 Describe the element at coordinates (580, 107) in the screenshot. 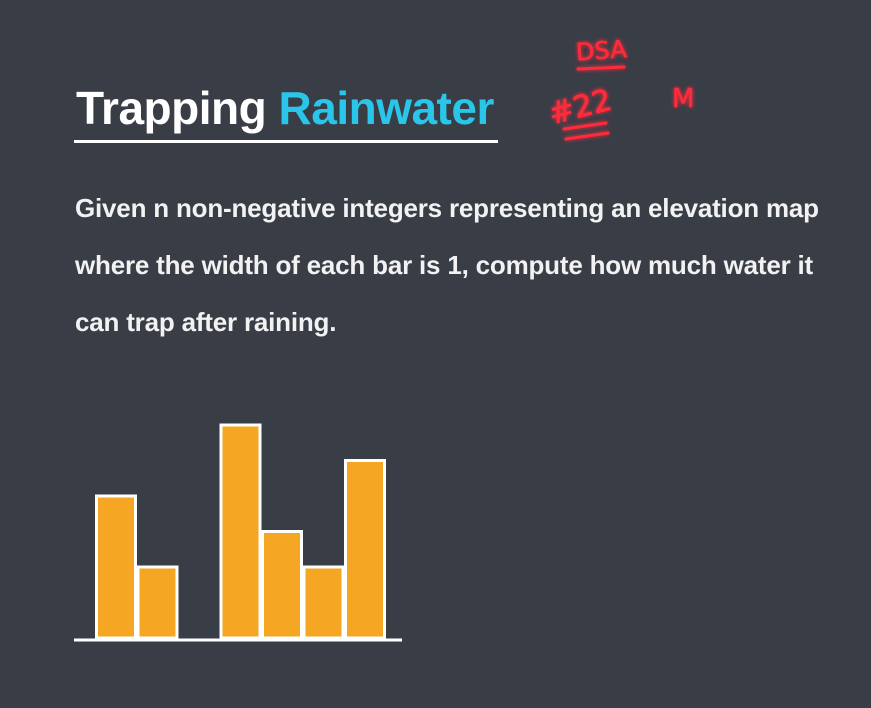

I see `annotation-number: #22` at that location.